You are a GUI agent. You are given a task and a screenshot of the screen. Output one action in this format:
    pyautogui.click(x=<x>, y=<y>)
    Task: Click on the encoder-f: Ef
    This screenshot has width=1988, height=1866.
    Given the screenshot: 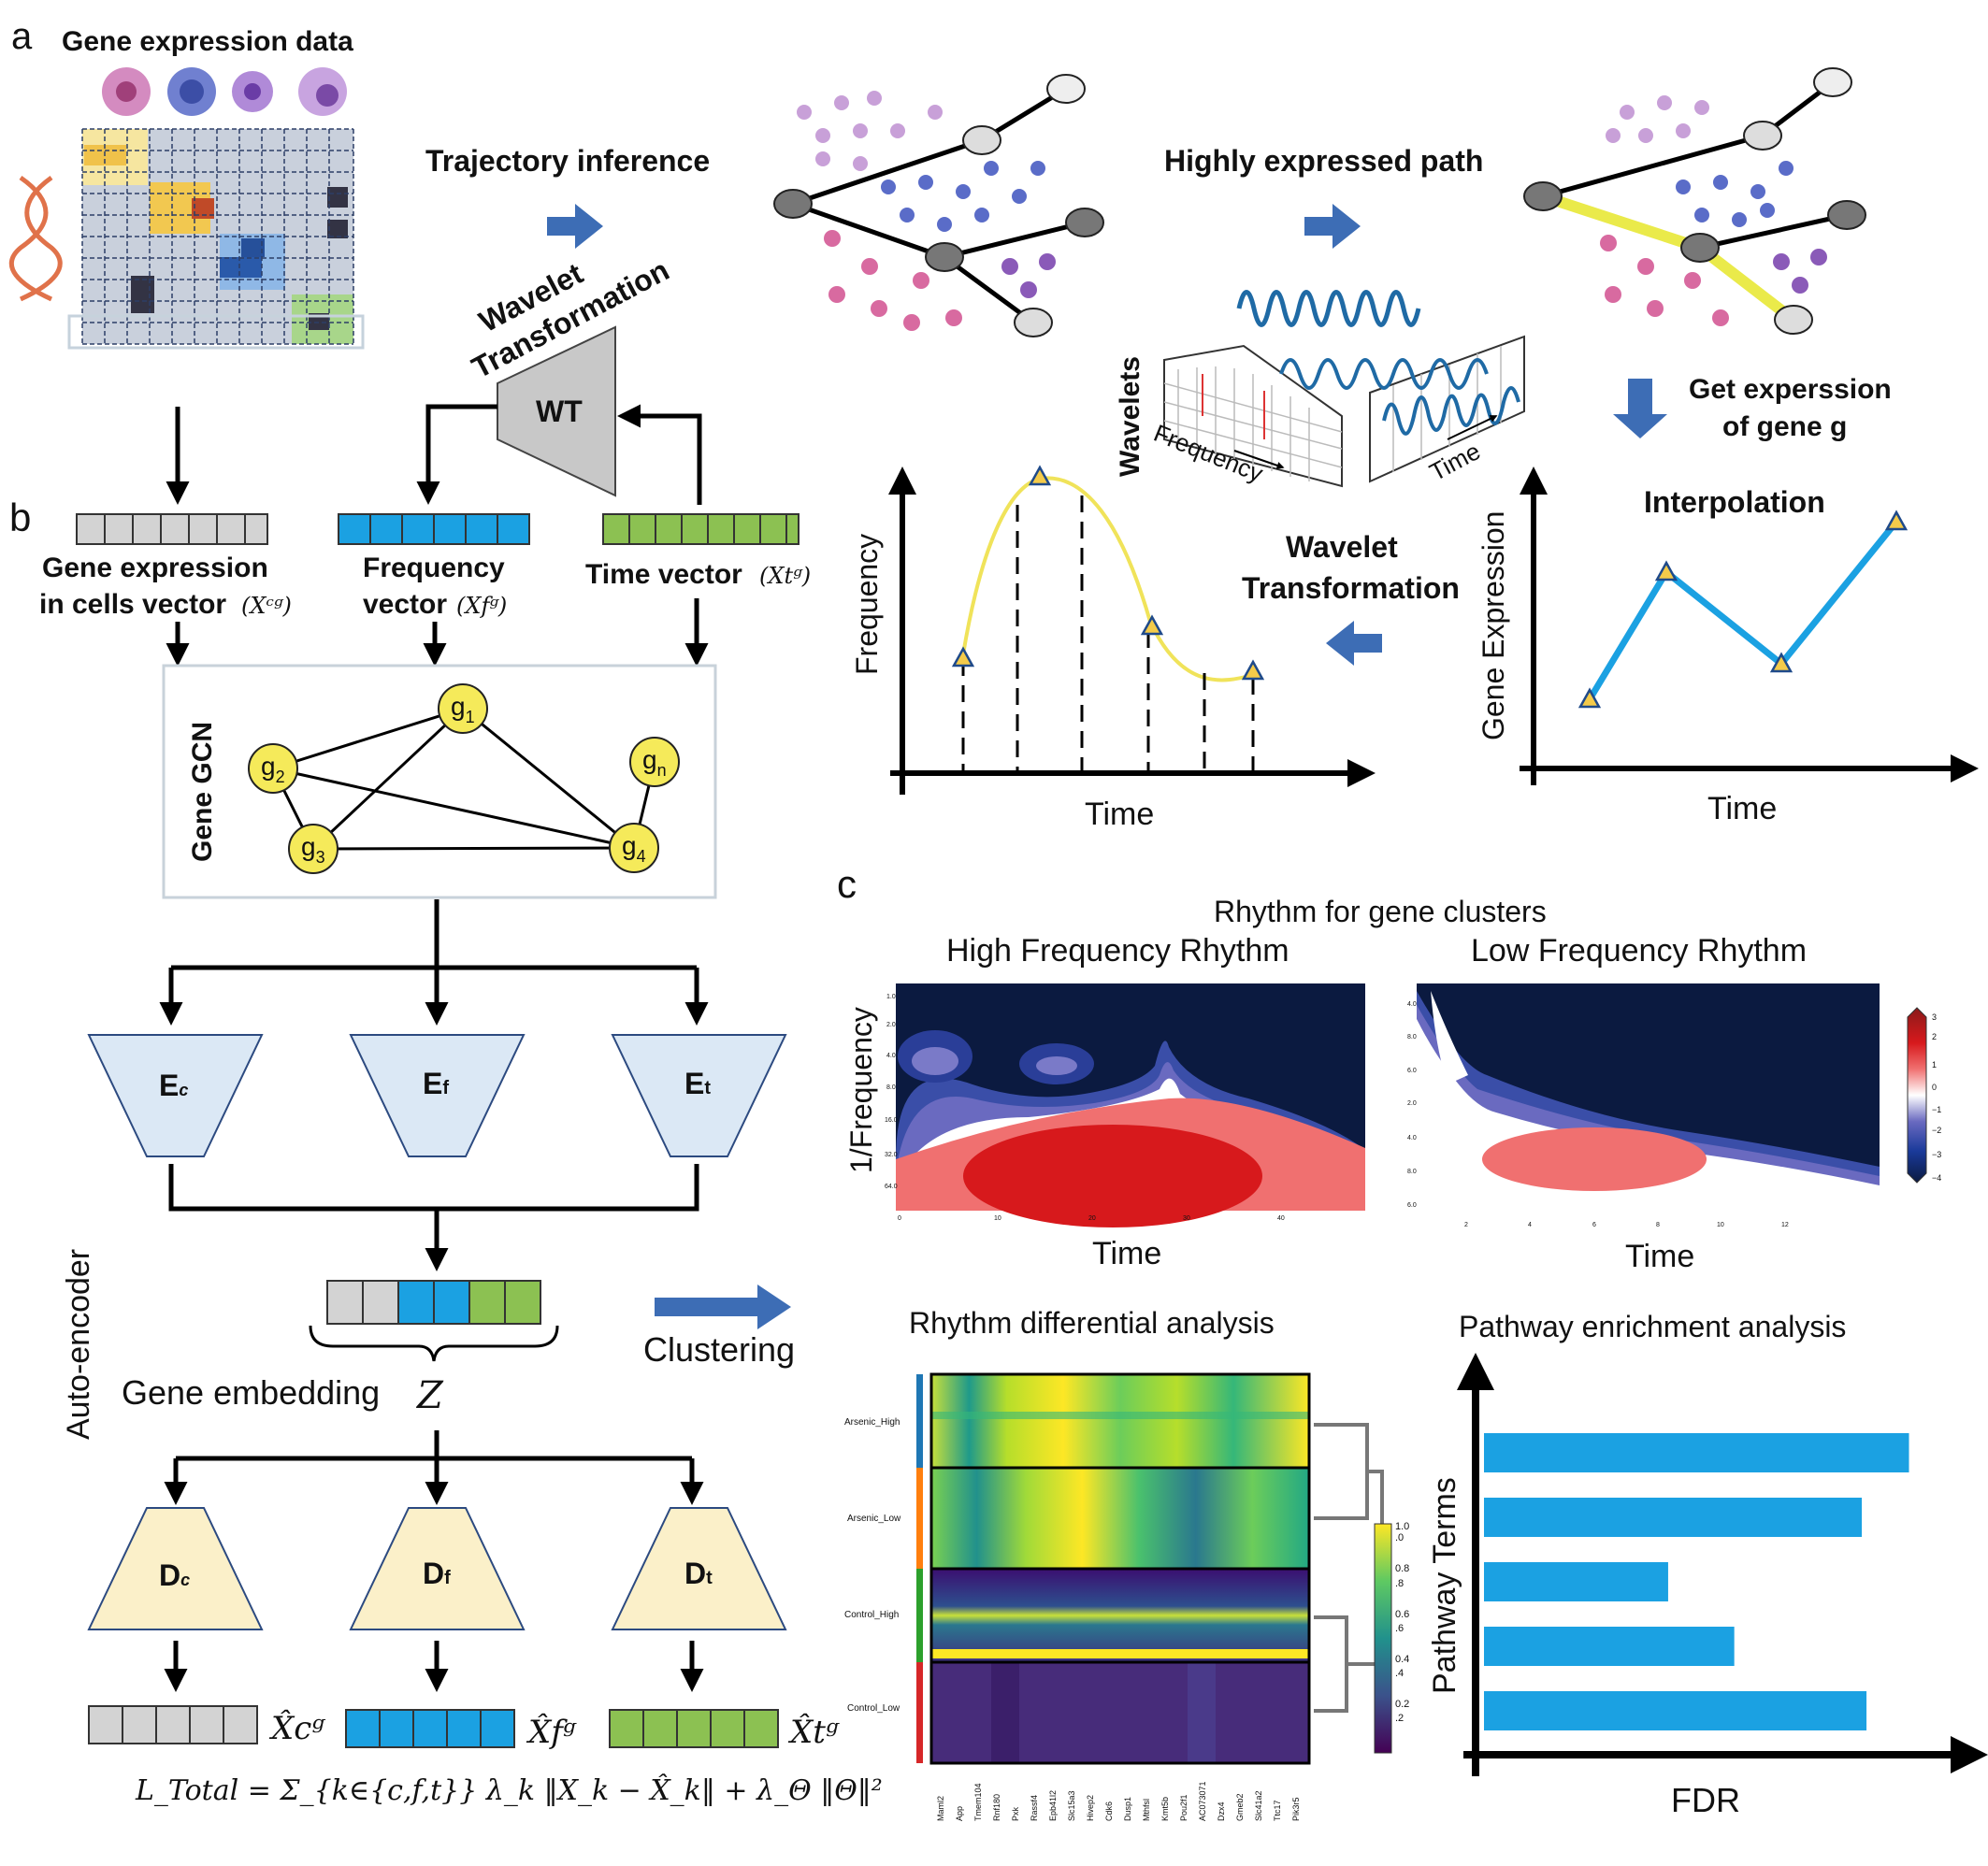 What is the action you would take?
    pyautogui.click(x=436, y=1083)
    